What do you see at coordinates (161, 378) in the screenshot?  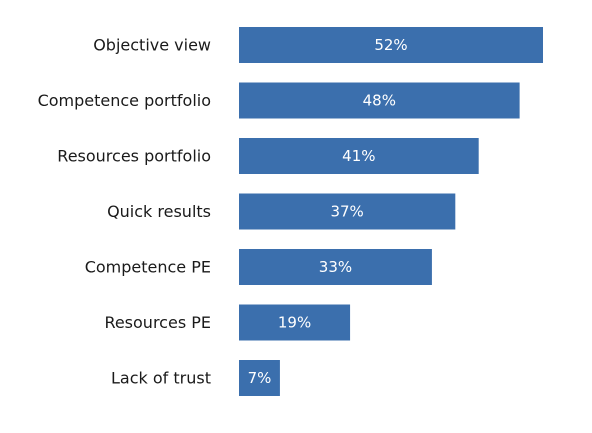 I see `category-label-lack-of-trust: Lack of trust` at bounding box center [161, 378].